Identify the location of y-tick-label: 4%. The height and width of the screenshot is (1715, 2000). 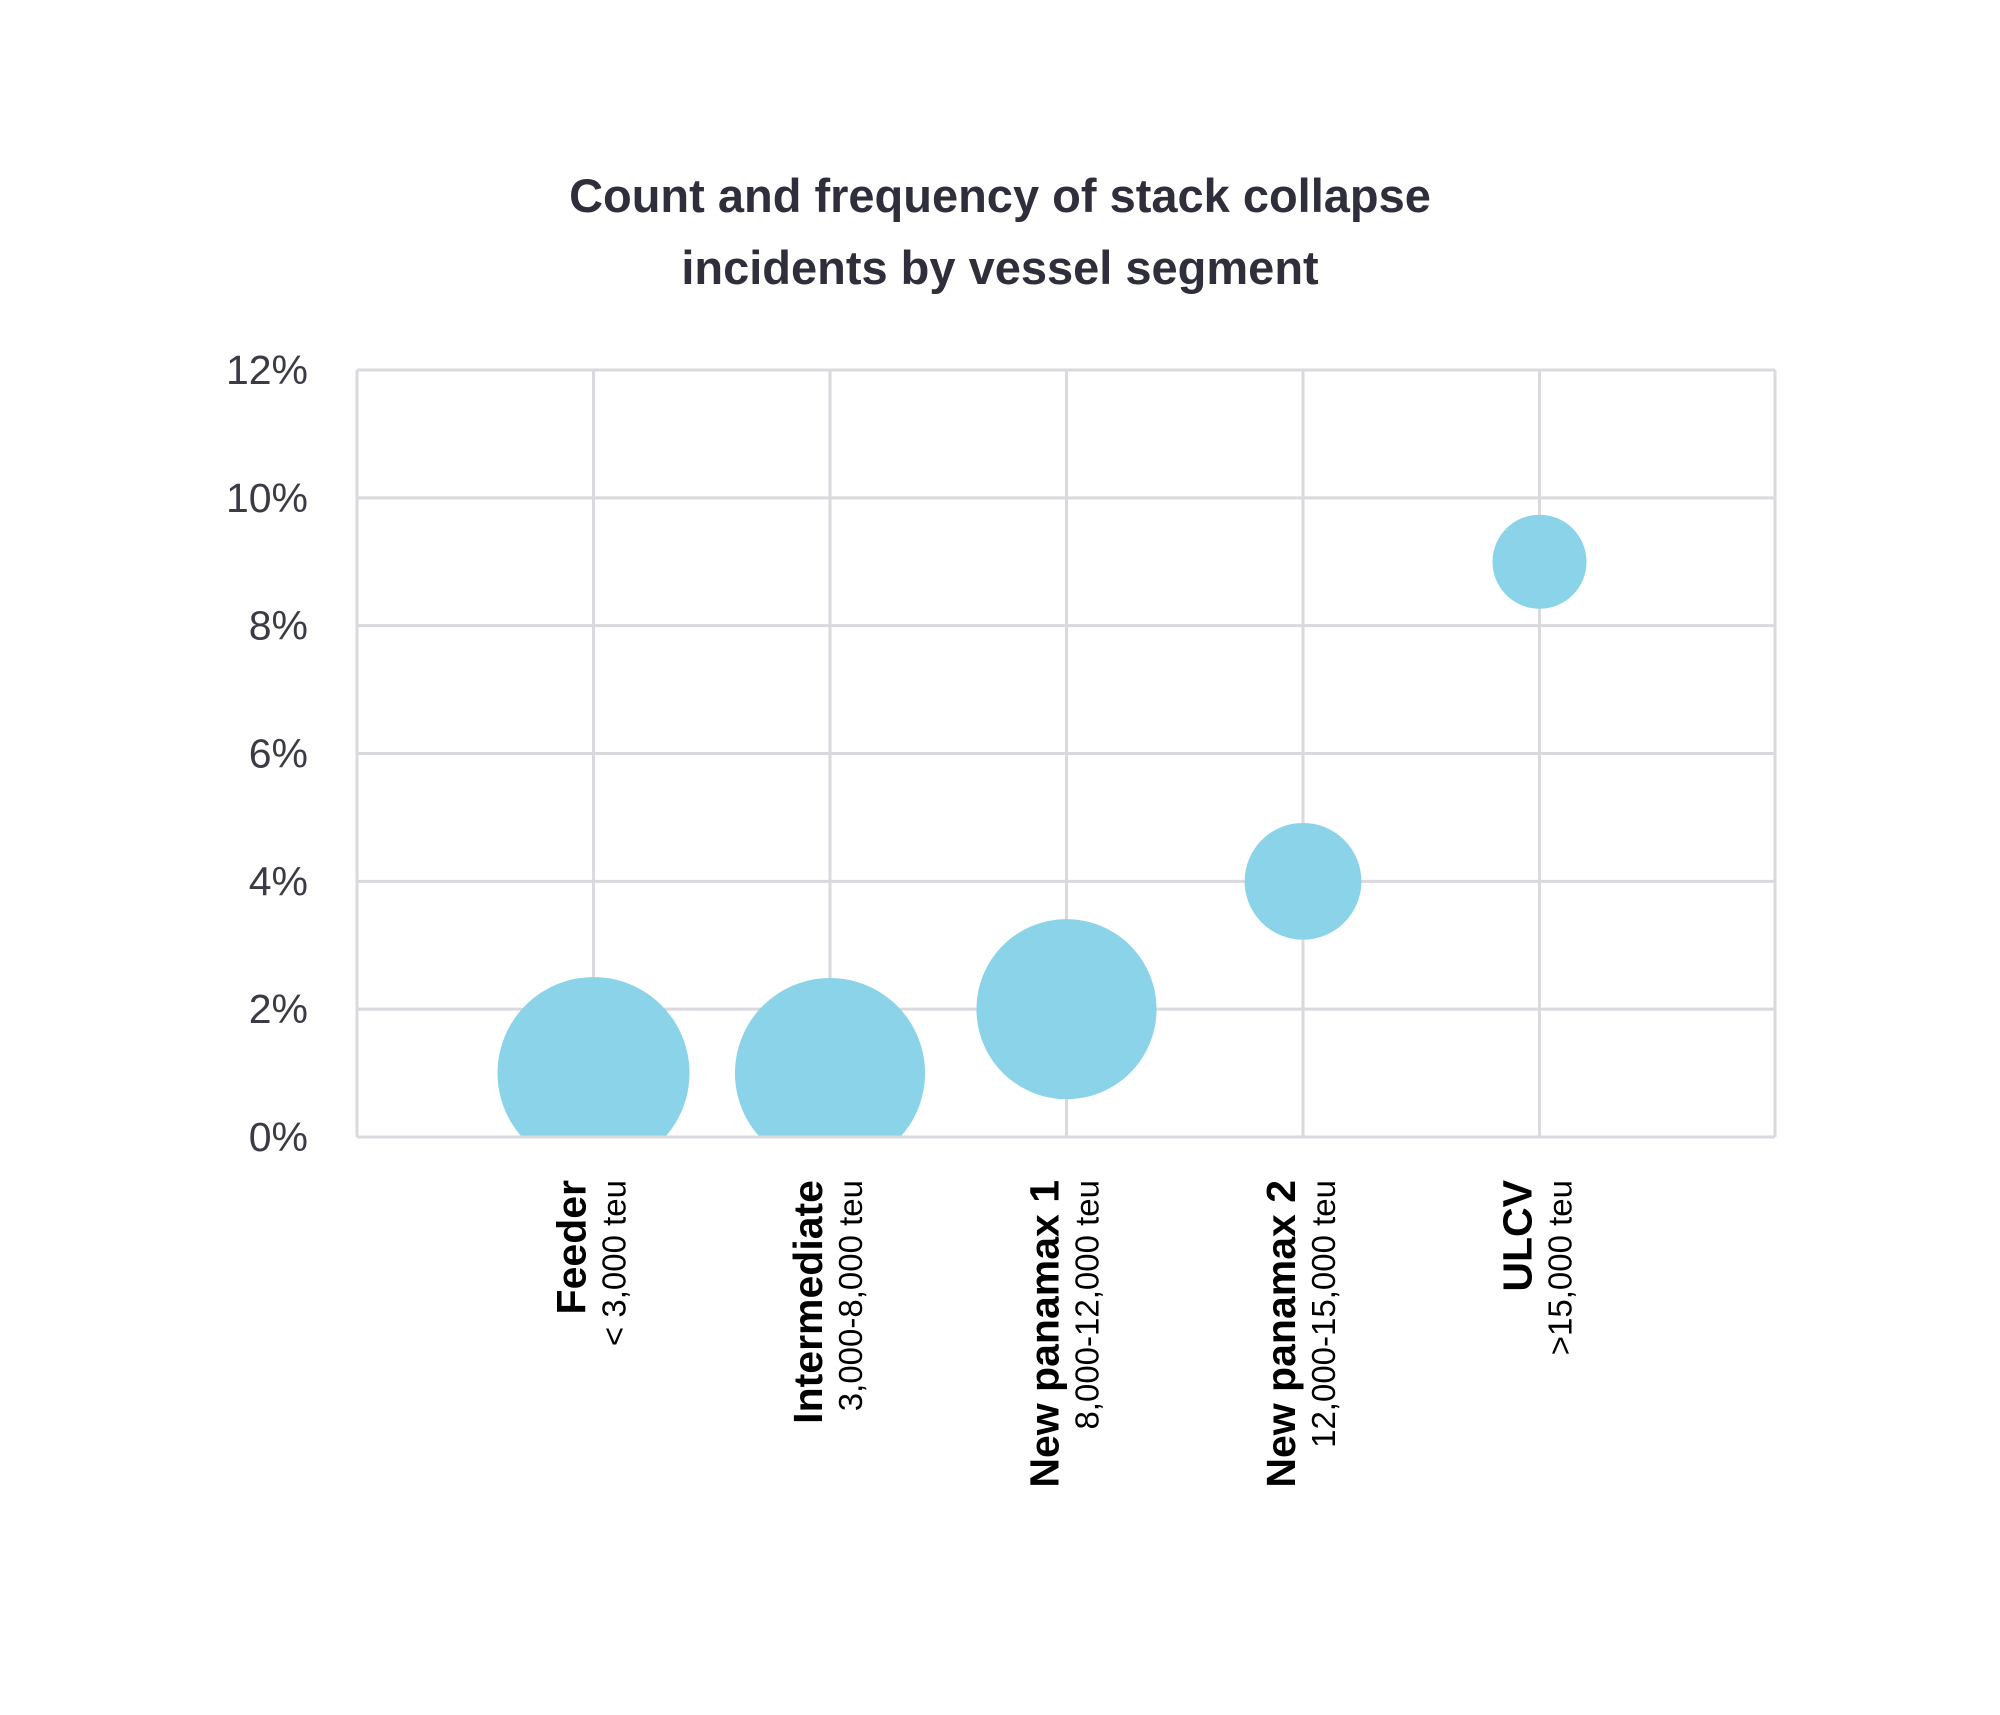
(278, 881).